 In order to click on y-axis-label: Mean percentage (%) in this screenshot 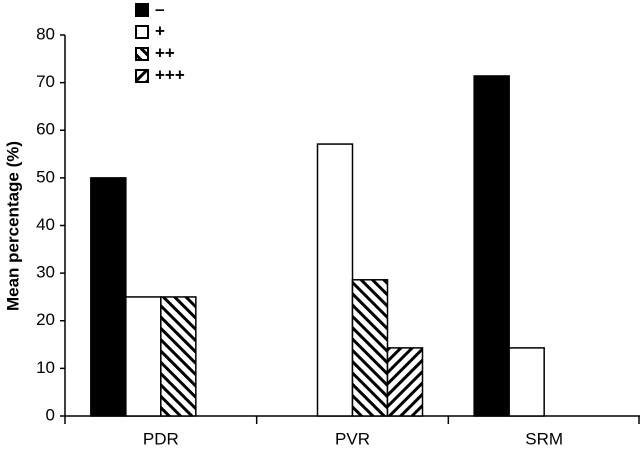, I will do `click(12, 226)`.